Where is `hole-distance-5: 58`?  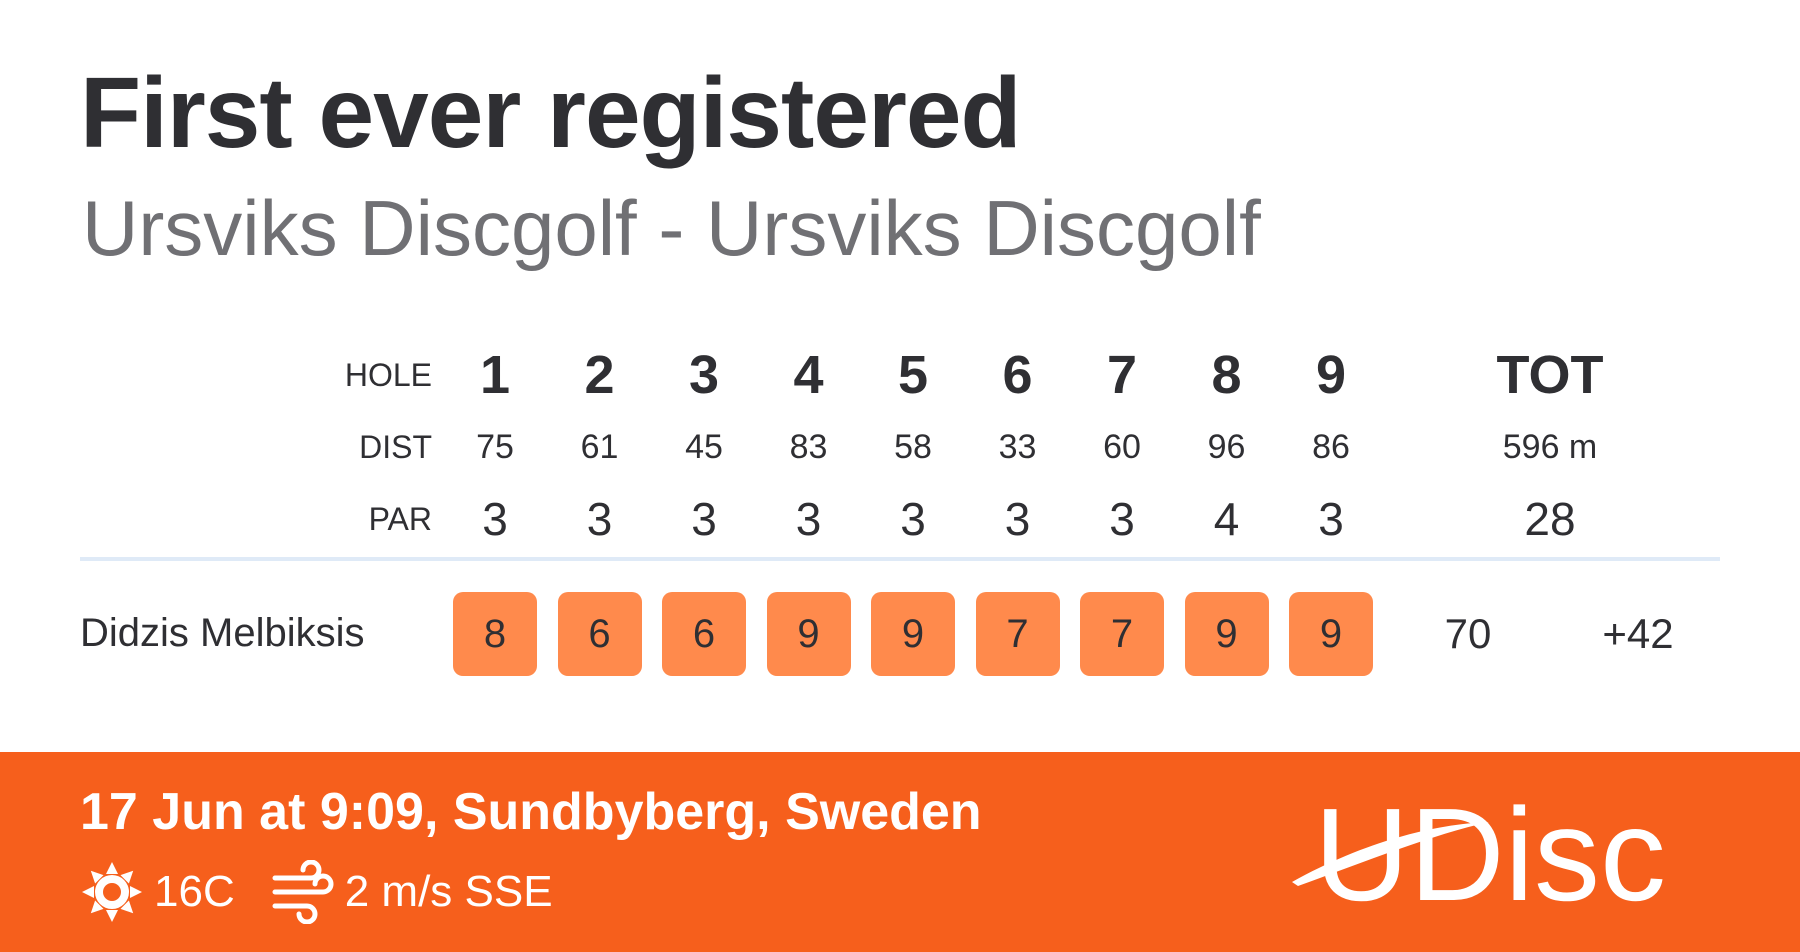
hole-distance-5: 58 is located at coordinates (913, 447).